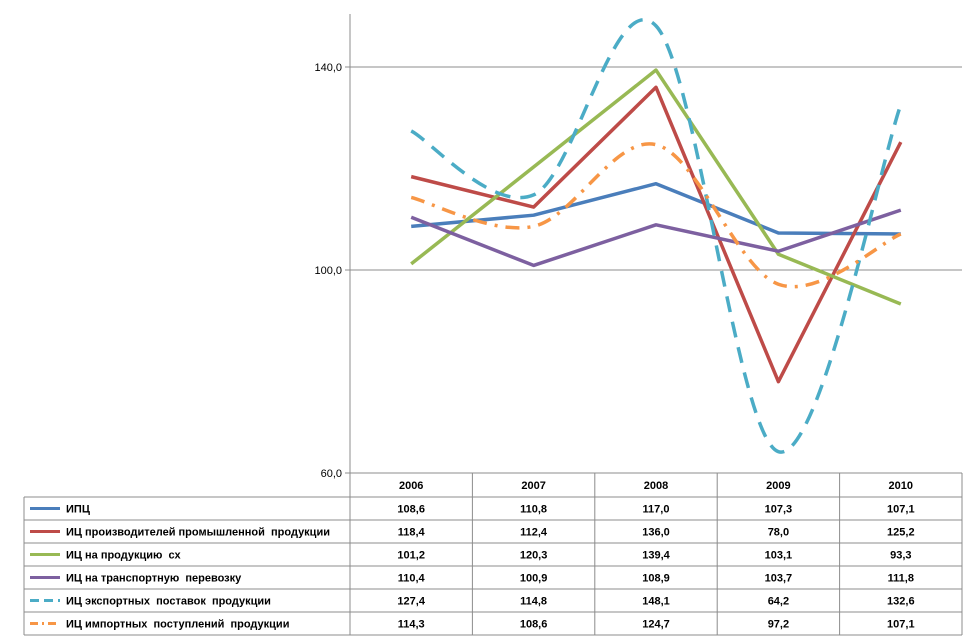  Describe the element at coordinates (656, 625) in the screenshot. I see `data-label: 124,7` at that location.